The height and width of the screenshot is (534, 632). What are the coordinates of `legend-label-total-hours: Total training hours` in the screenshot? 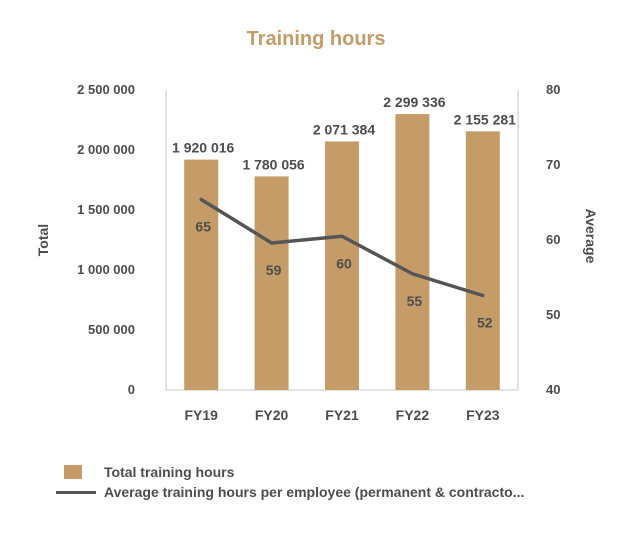 It's located at (169, 472).